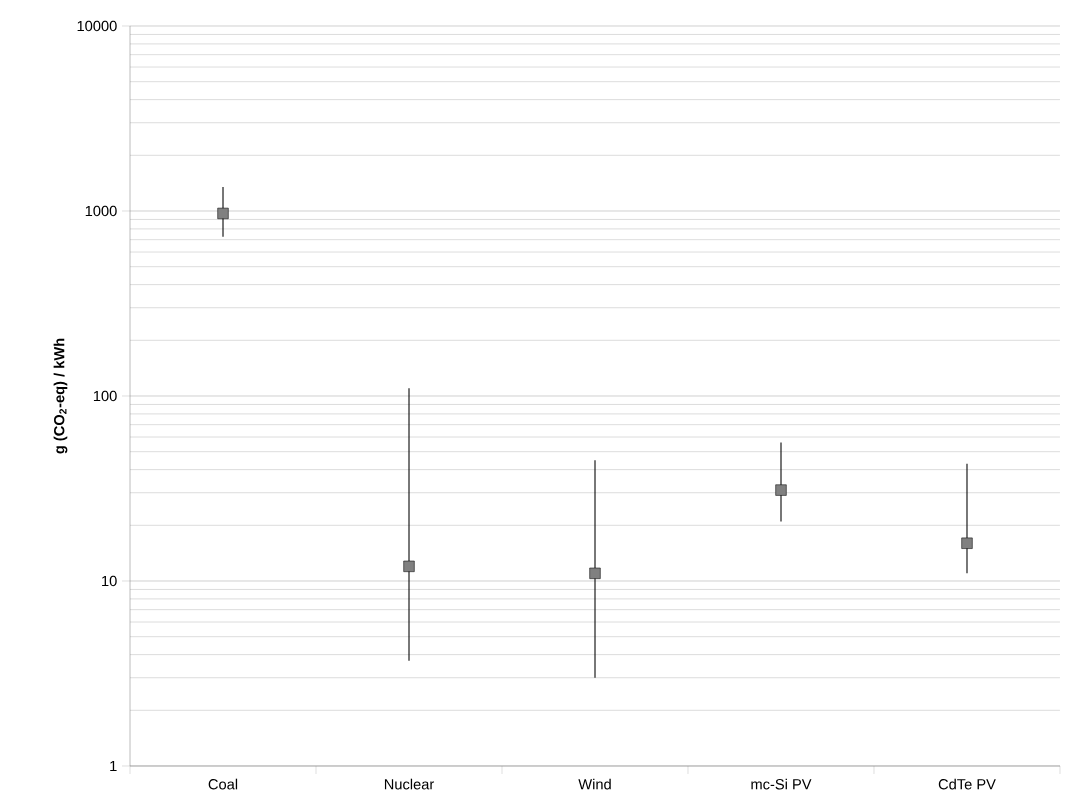 The height and width of the screenshot is (810, 1067). I want to click on y-tick-label: 1, so click(113, 766).